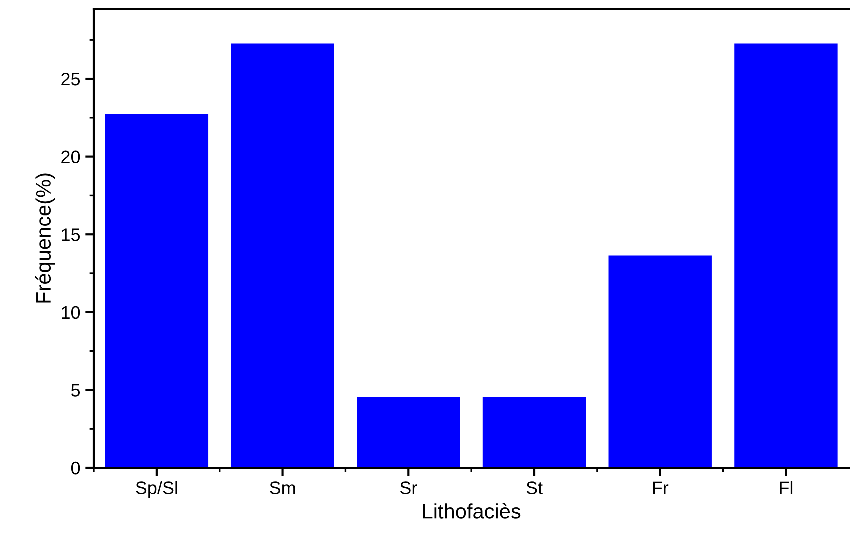 Image resolution: width=850 pixels, height=536 pixels. Describe the element at coordinates (75, 468) in the screenshot. I see `y-tick-label: 0` at that location.